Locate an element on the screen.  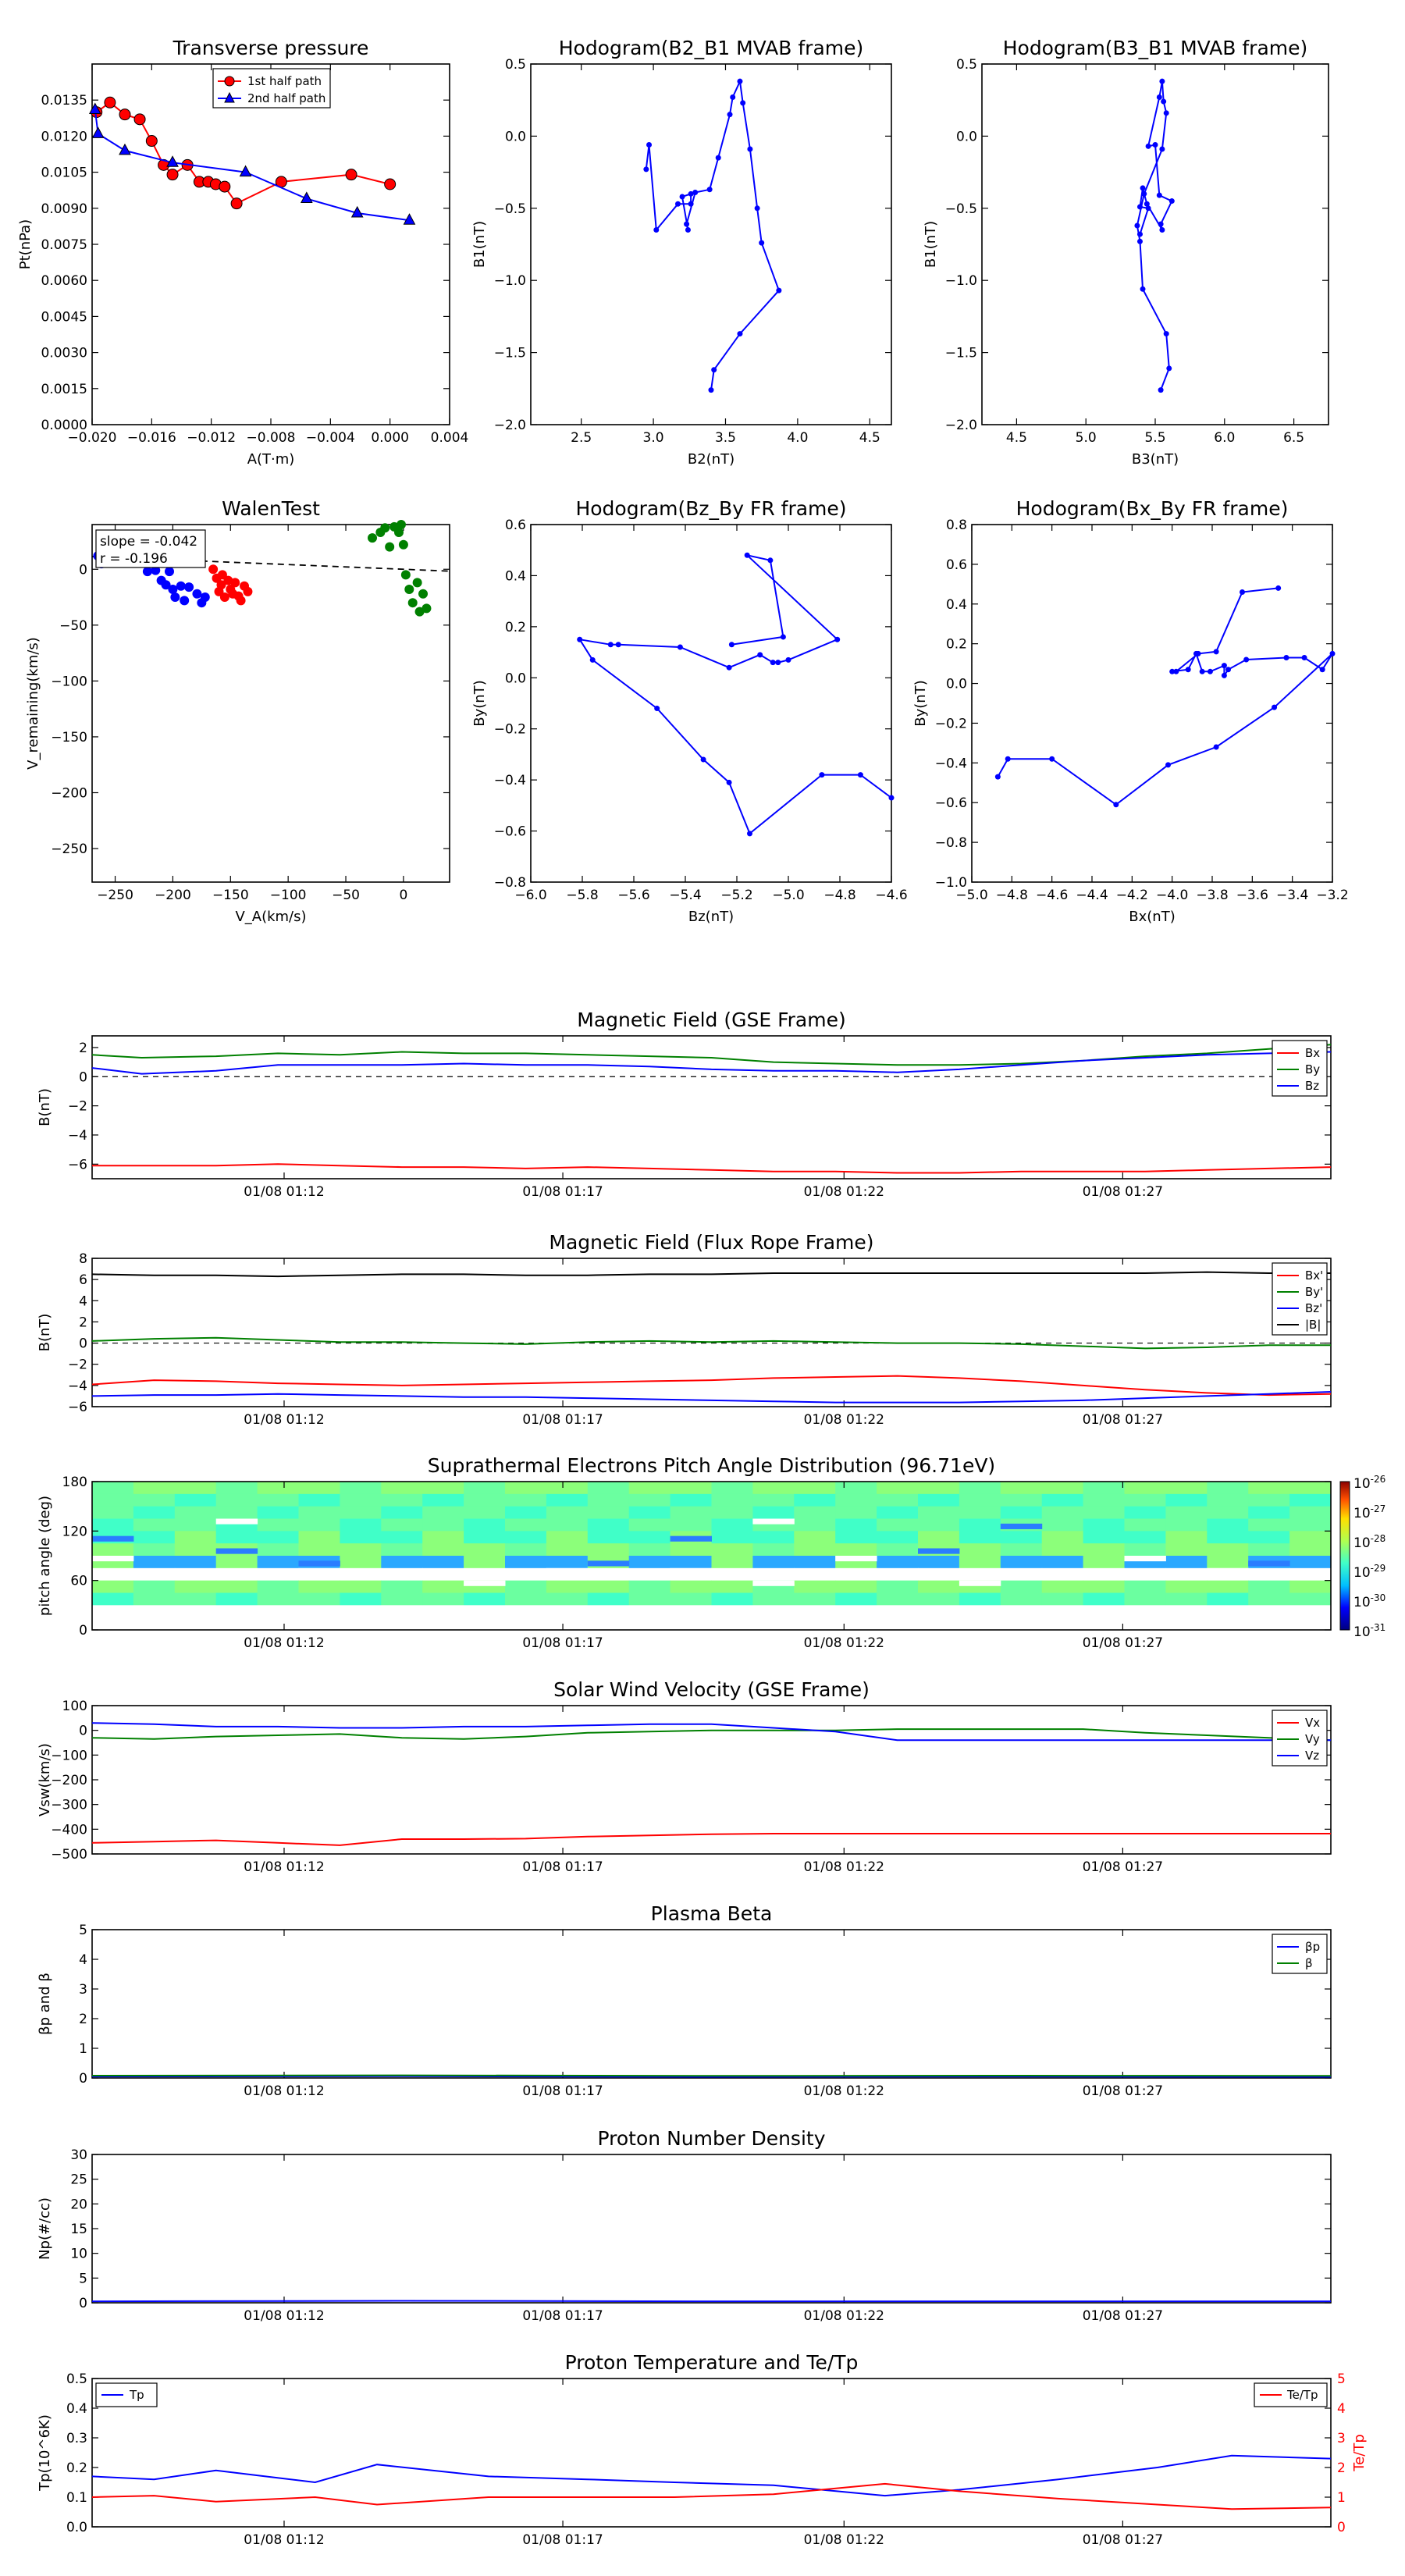
x-tick-label: −5.4 is located at coordinates (685, 895).